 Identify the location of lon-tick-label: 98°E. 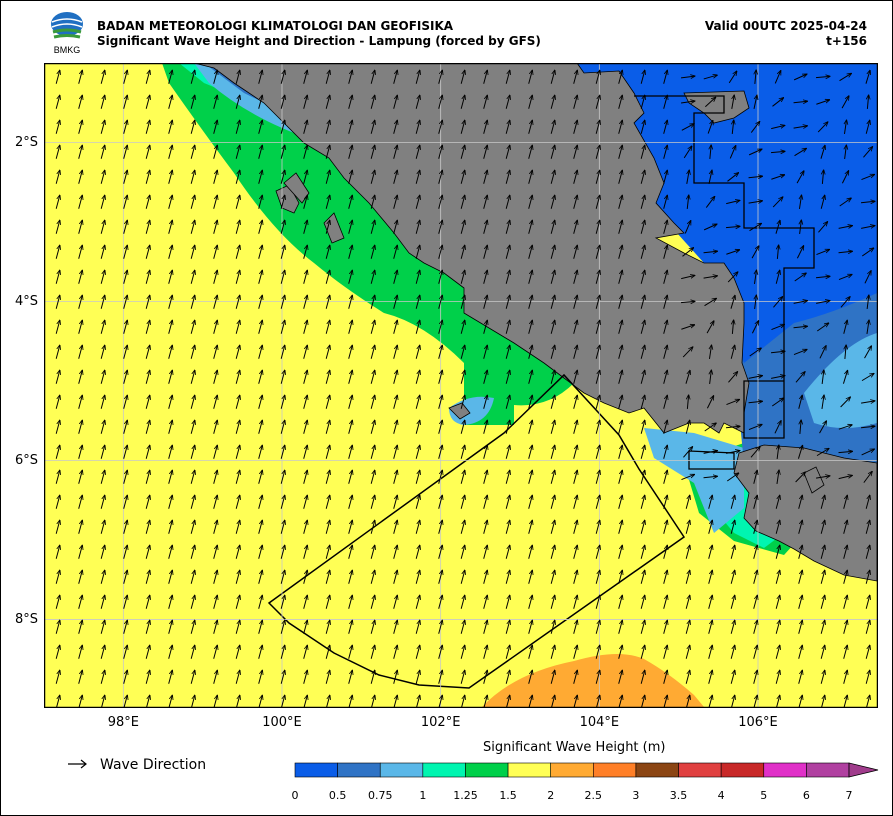
(123, 722).